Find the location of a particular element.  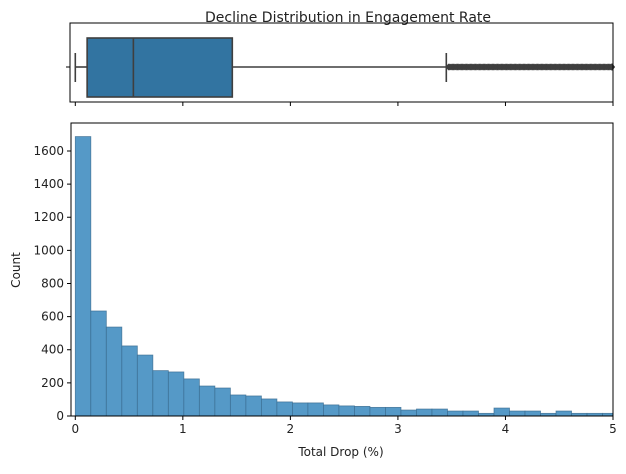

x-tick-label: 2 is located at coordinates (291, 429).